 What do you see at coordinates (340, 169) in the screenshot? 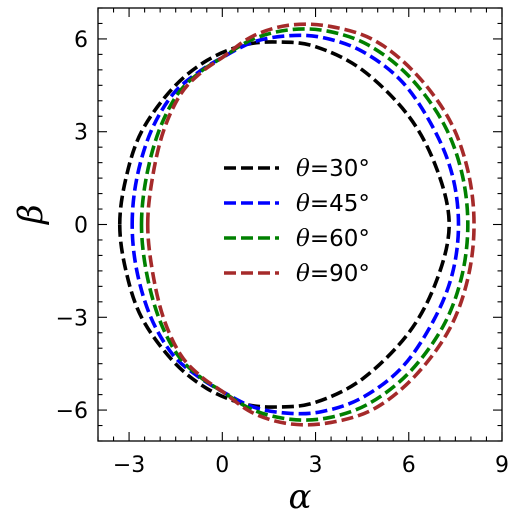
I see `legend-value: =30°` at bounding box center [340, 169].